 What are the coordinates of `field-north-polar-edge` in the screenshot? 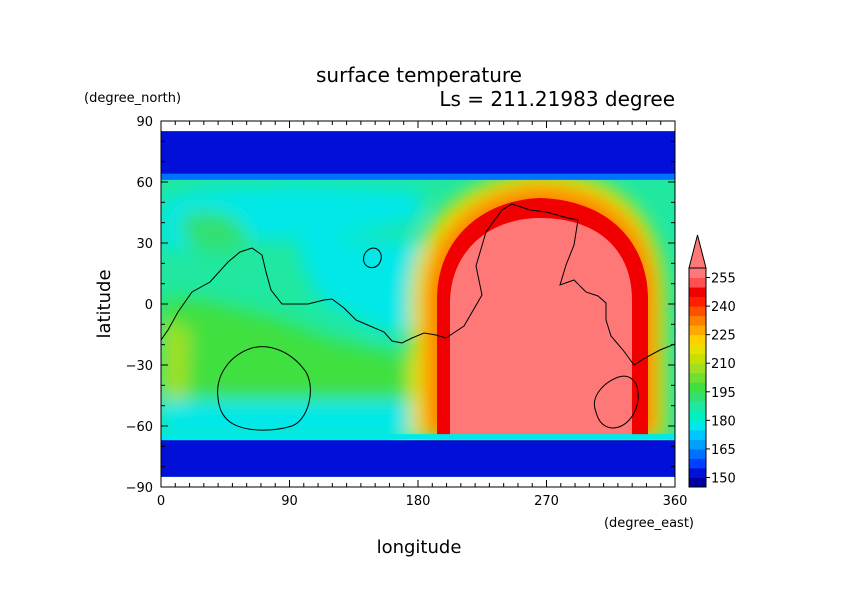 It's located at (418, 176).